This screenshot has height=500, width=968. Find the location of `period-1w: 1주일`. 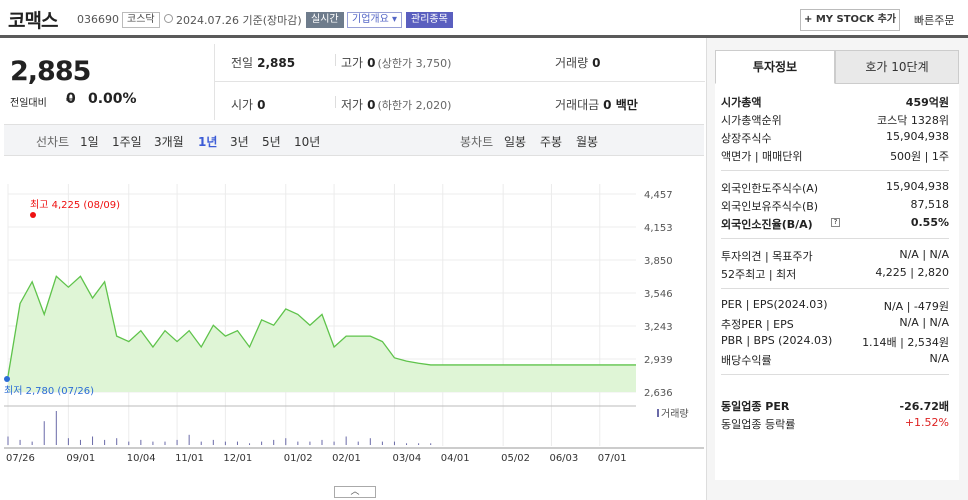

period-1w: 1주일 is located at coordinates (127, 142).